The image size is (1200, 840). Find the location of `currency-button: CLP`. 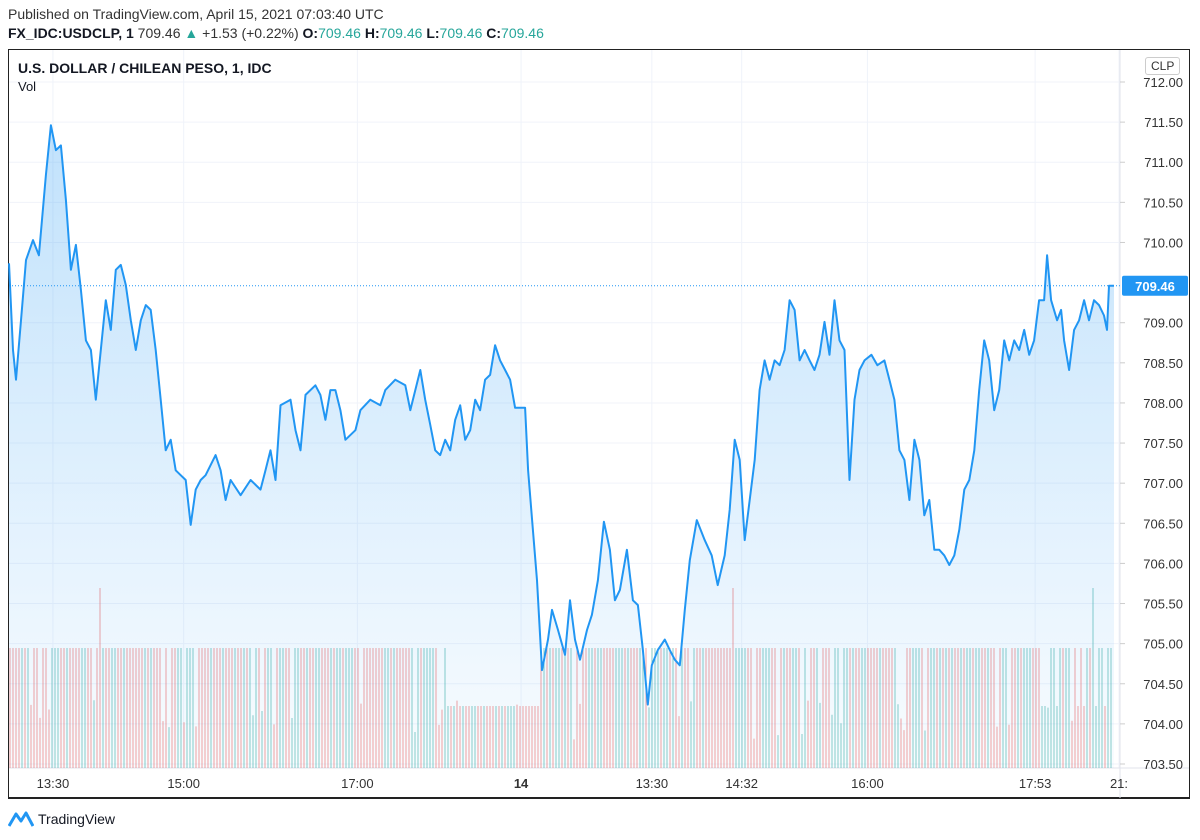

currency-button: CLP is located at coordinates (1163, 66).